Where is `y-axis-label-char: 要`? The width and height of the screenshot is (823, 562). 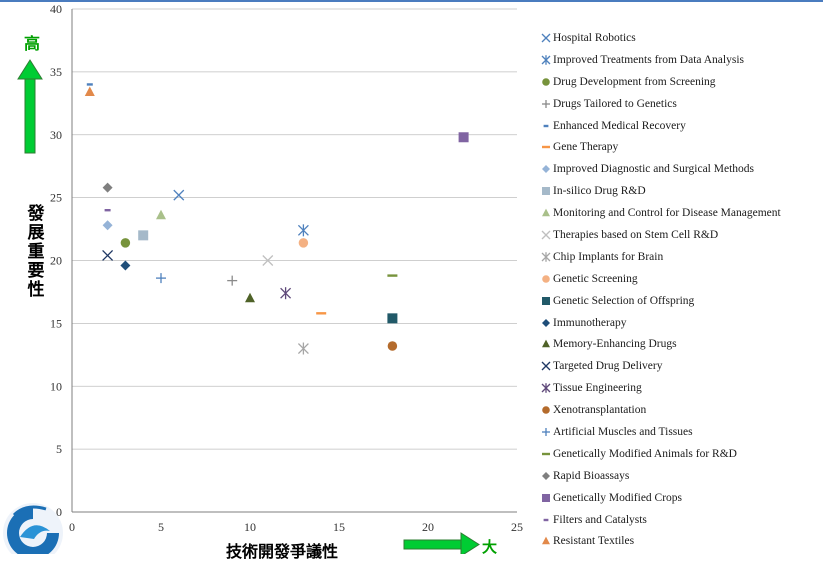
y-axis-label-char: 要 is located at coordinates (36, 271).